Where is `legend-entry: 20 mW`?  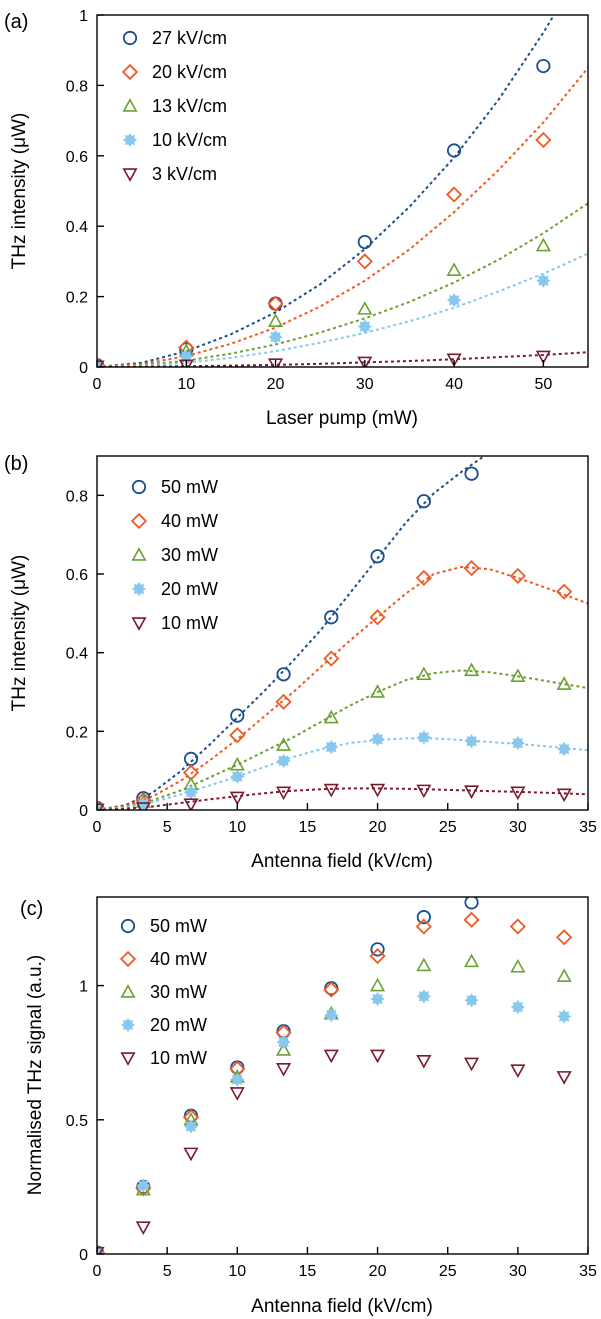 legend-entry: 20 mW is located at coordinates (174, 589).